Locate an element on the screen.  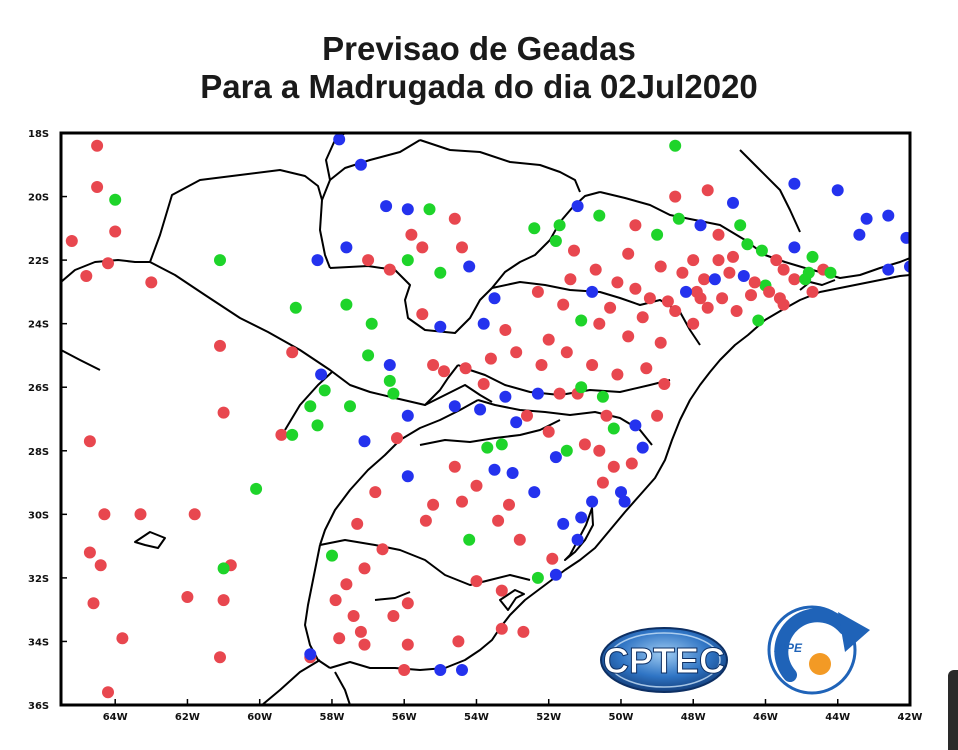
cptec-logo: CPTEC is located at coordinates (664, 660).